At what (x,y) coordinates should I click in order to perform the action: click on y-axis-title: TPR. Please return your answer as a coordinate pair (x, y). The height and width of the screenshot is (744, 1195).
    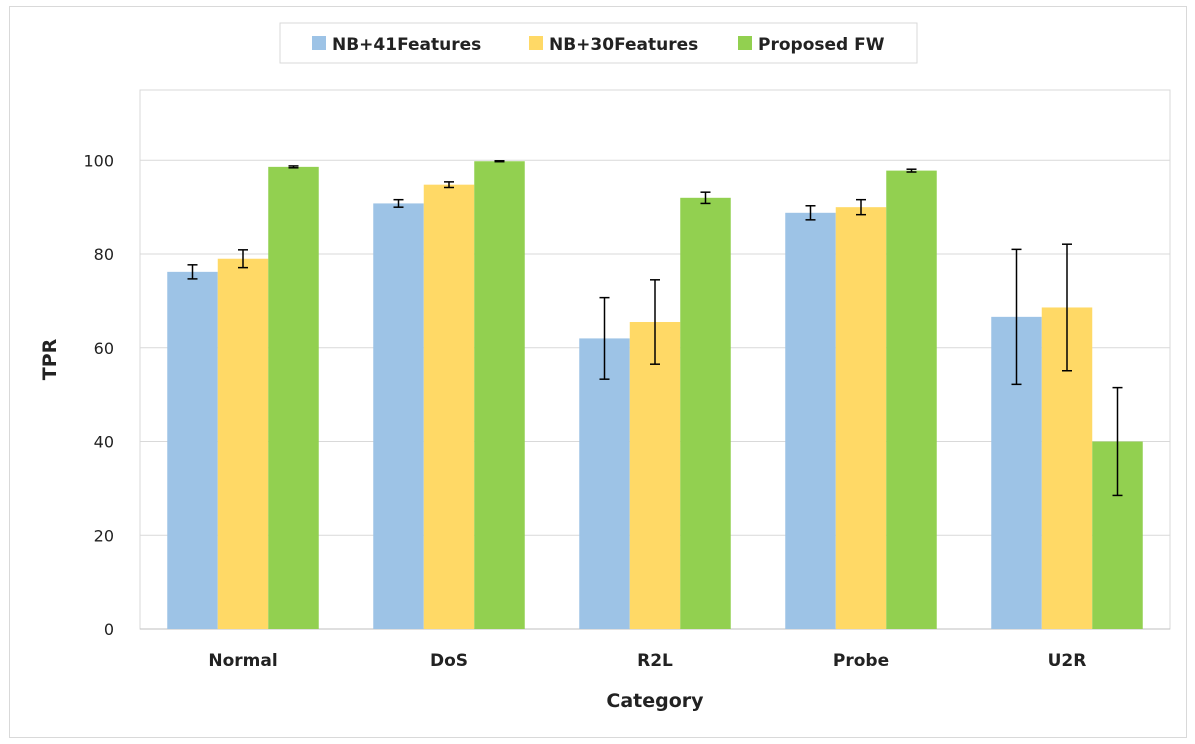
    Looking at the image, I should click on (50, 359).